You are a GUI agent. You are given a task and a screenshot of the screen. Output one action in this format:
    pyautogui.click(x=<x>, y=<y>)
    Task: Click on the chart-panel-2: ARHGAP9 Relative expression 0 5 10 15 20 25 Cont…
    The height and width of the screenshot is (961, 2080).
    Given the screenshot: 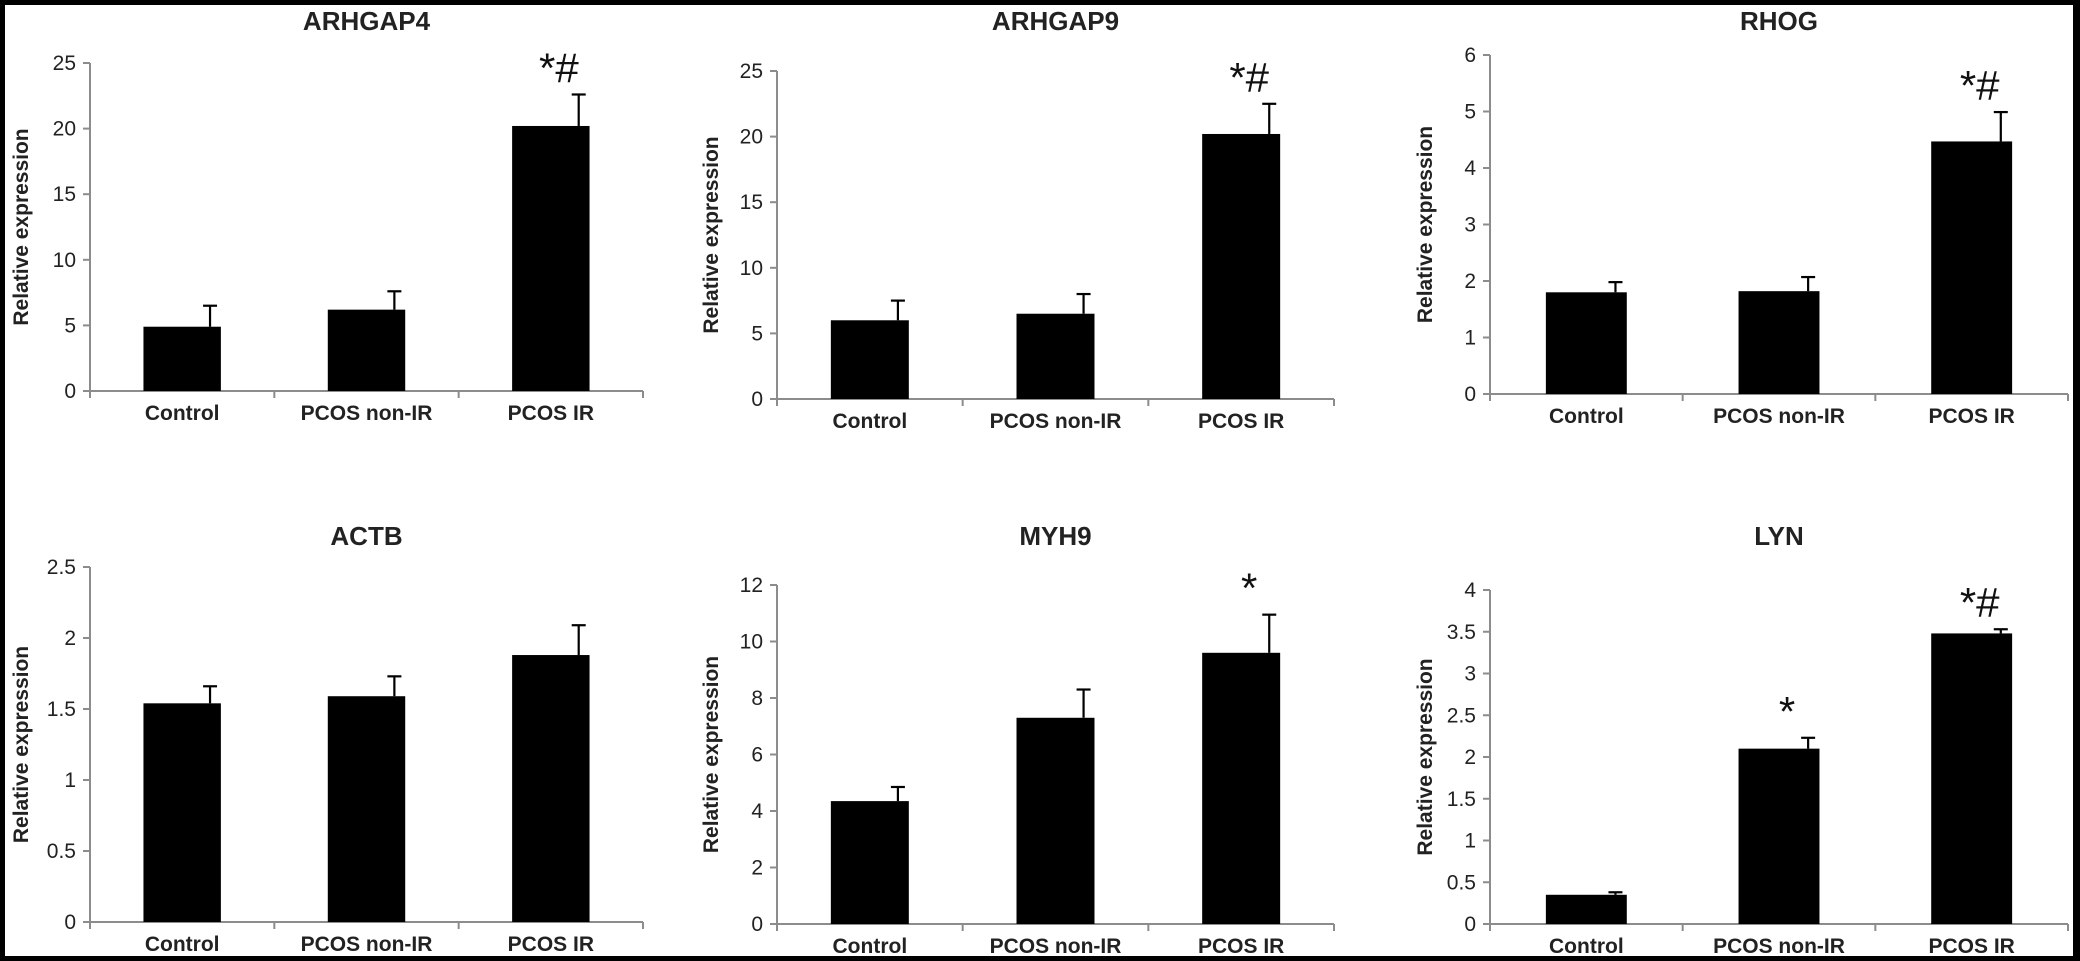 What is the action you would take?
    pyautogui.click(x=1017, y=219)
    